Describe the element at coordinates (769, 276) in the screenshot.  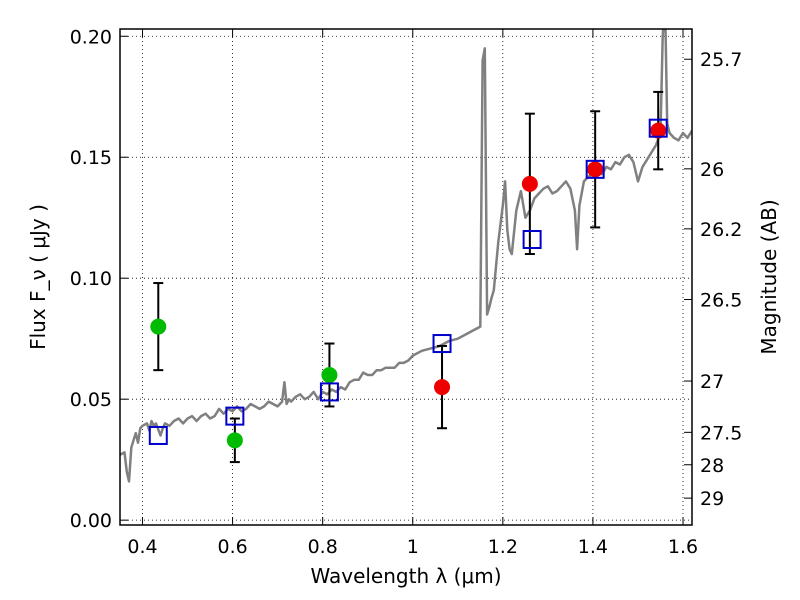
I see `y-axis-right-label: Magnitude (AB)` at that location.